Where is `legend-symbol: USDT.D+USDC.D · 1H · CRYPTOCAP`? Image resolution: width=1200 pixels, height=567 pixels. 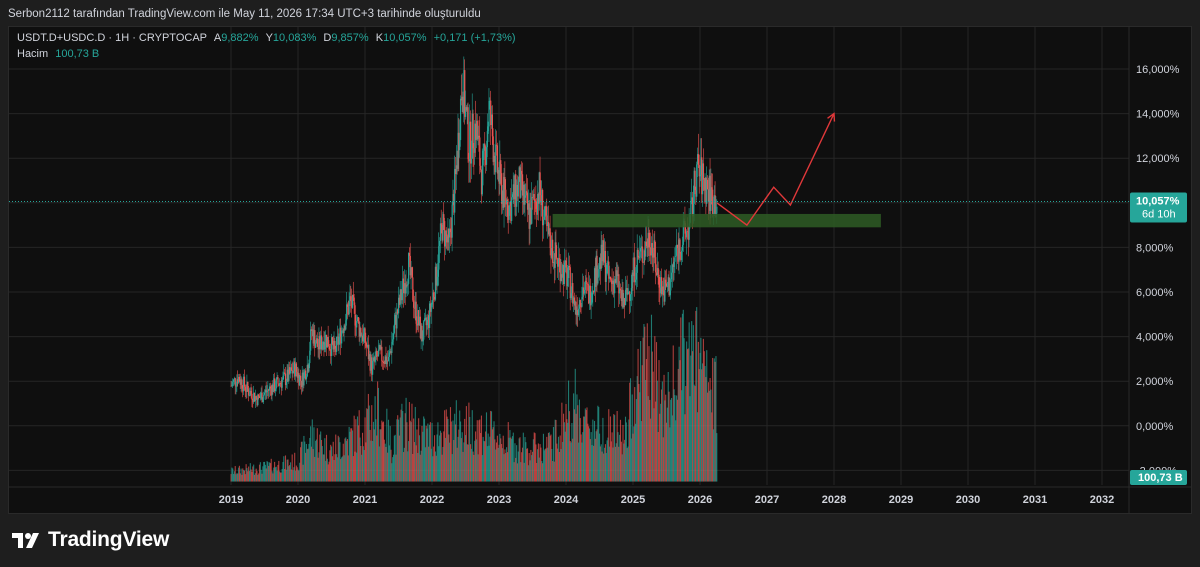 legend-symbol: USDT.D+USDC.D · 1H · CRYPTOCAP is located at coordinates (112, 38).